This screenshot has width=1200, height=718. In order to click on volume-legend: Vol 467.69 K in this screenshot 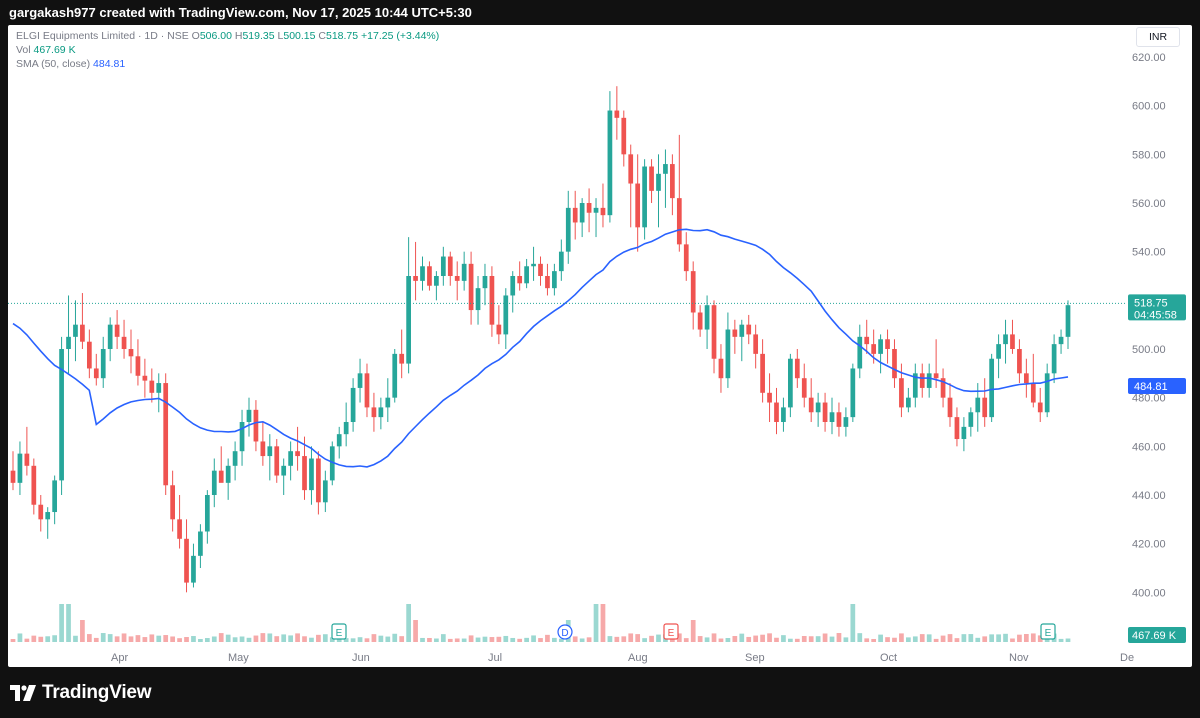, I will do `click(46, 50)`.